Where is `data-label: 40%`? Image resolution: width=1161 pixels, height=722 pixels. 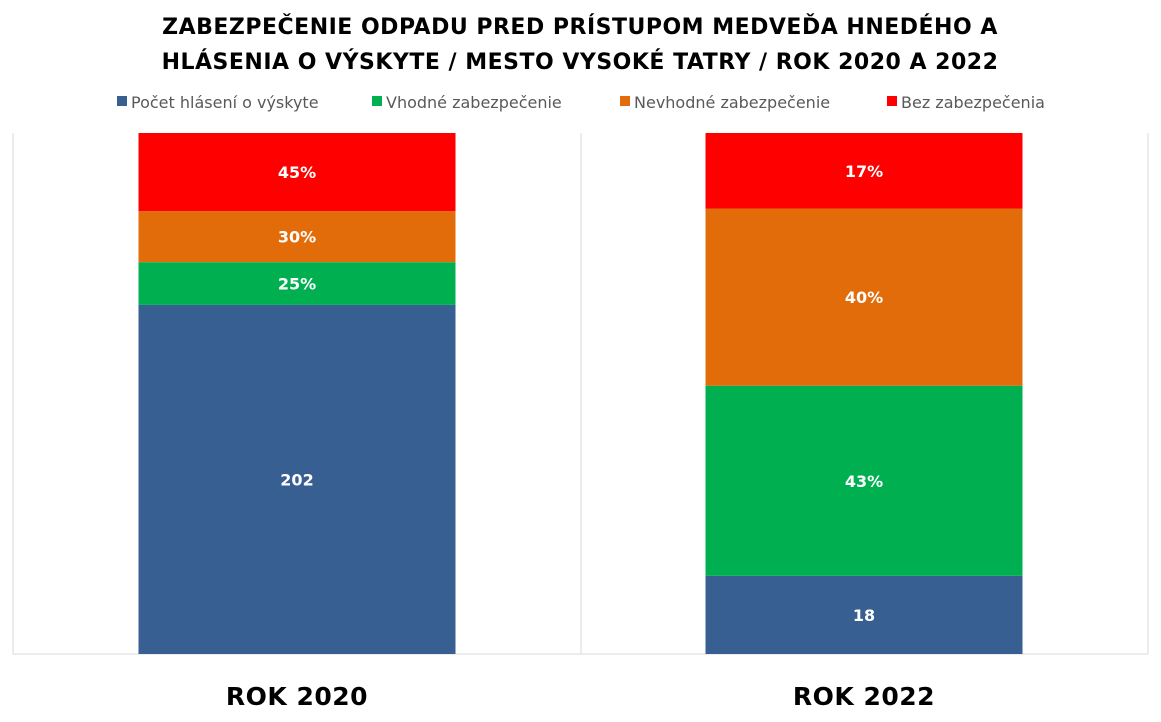 data-label: 40% is located at coordinates (864, 297).